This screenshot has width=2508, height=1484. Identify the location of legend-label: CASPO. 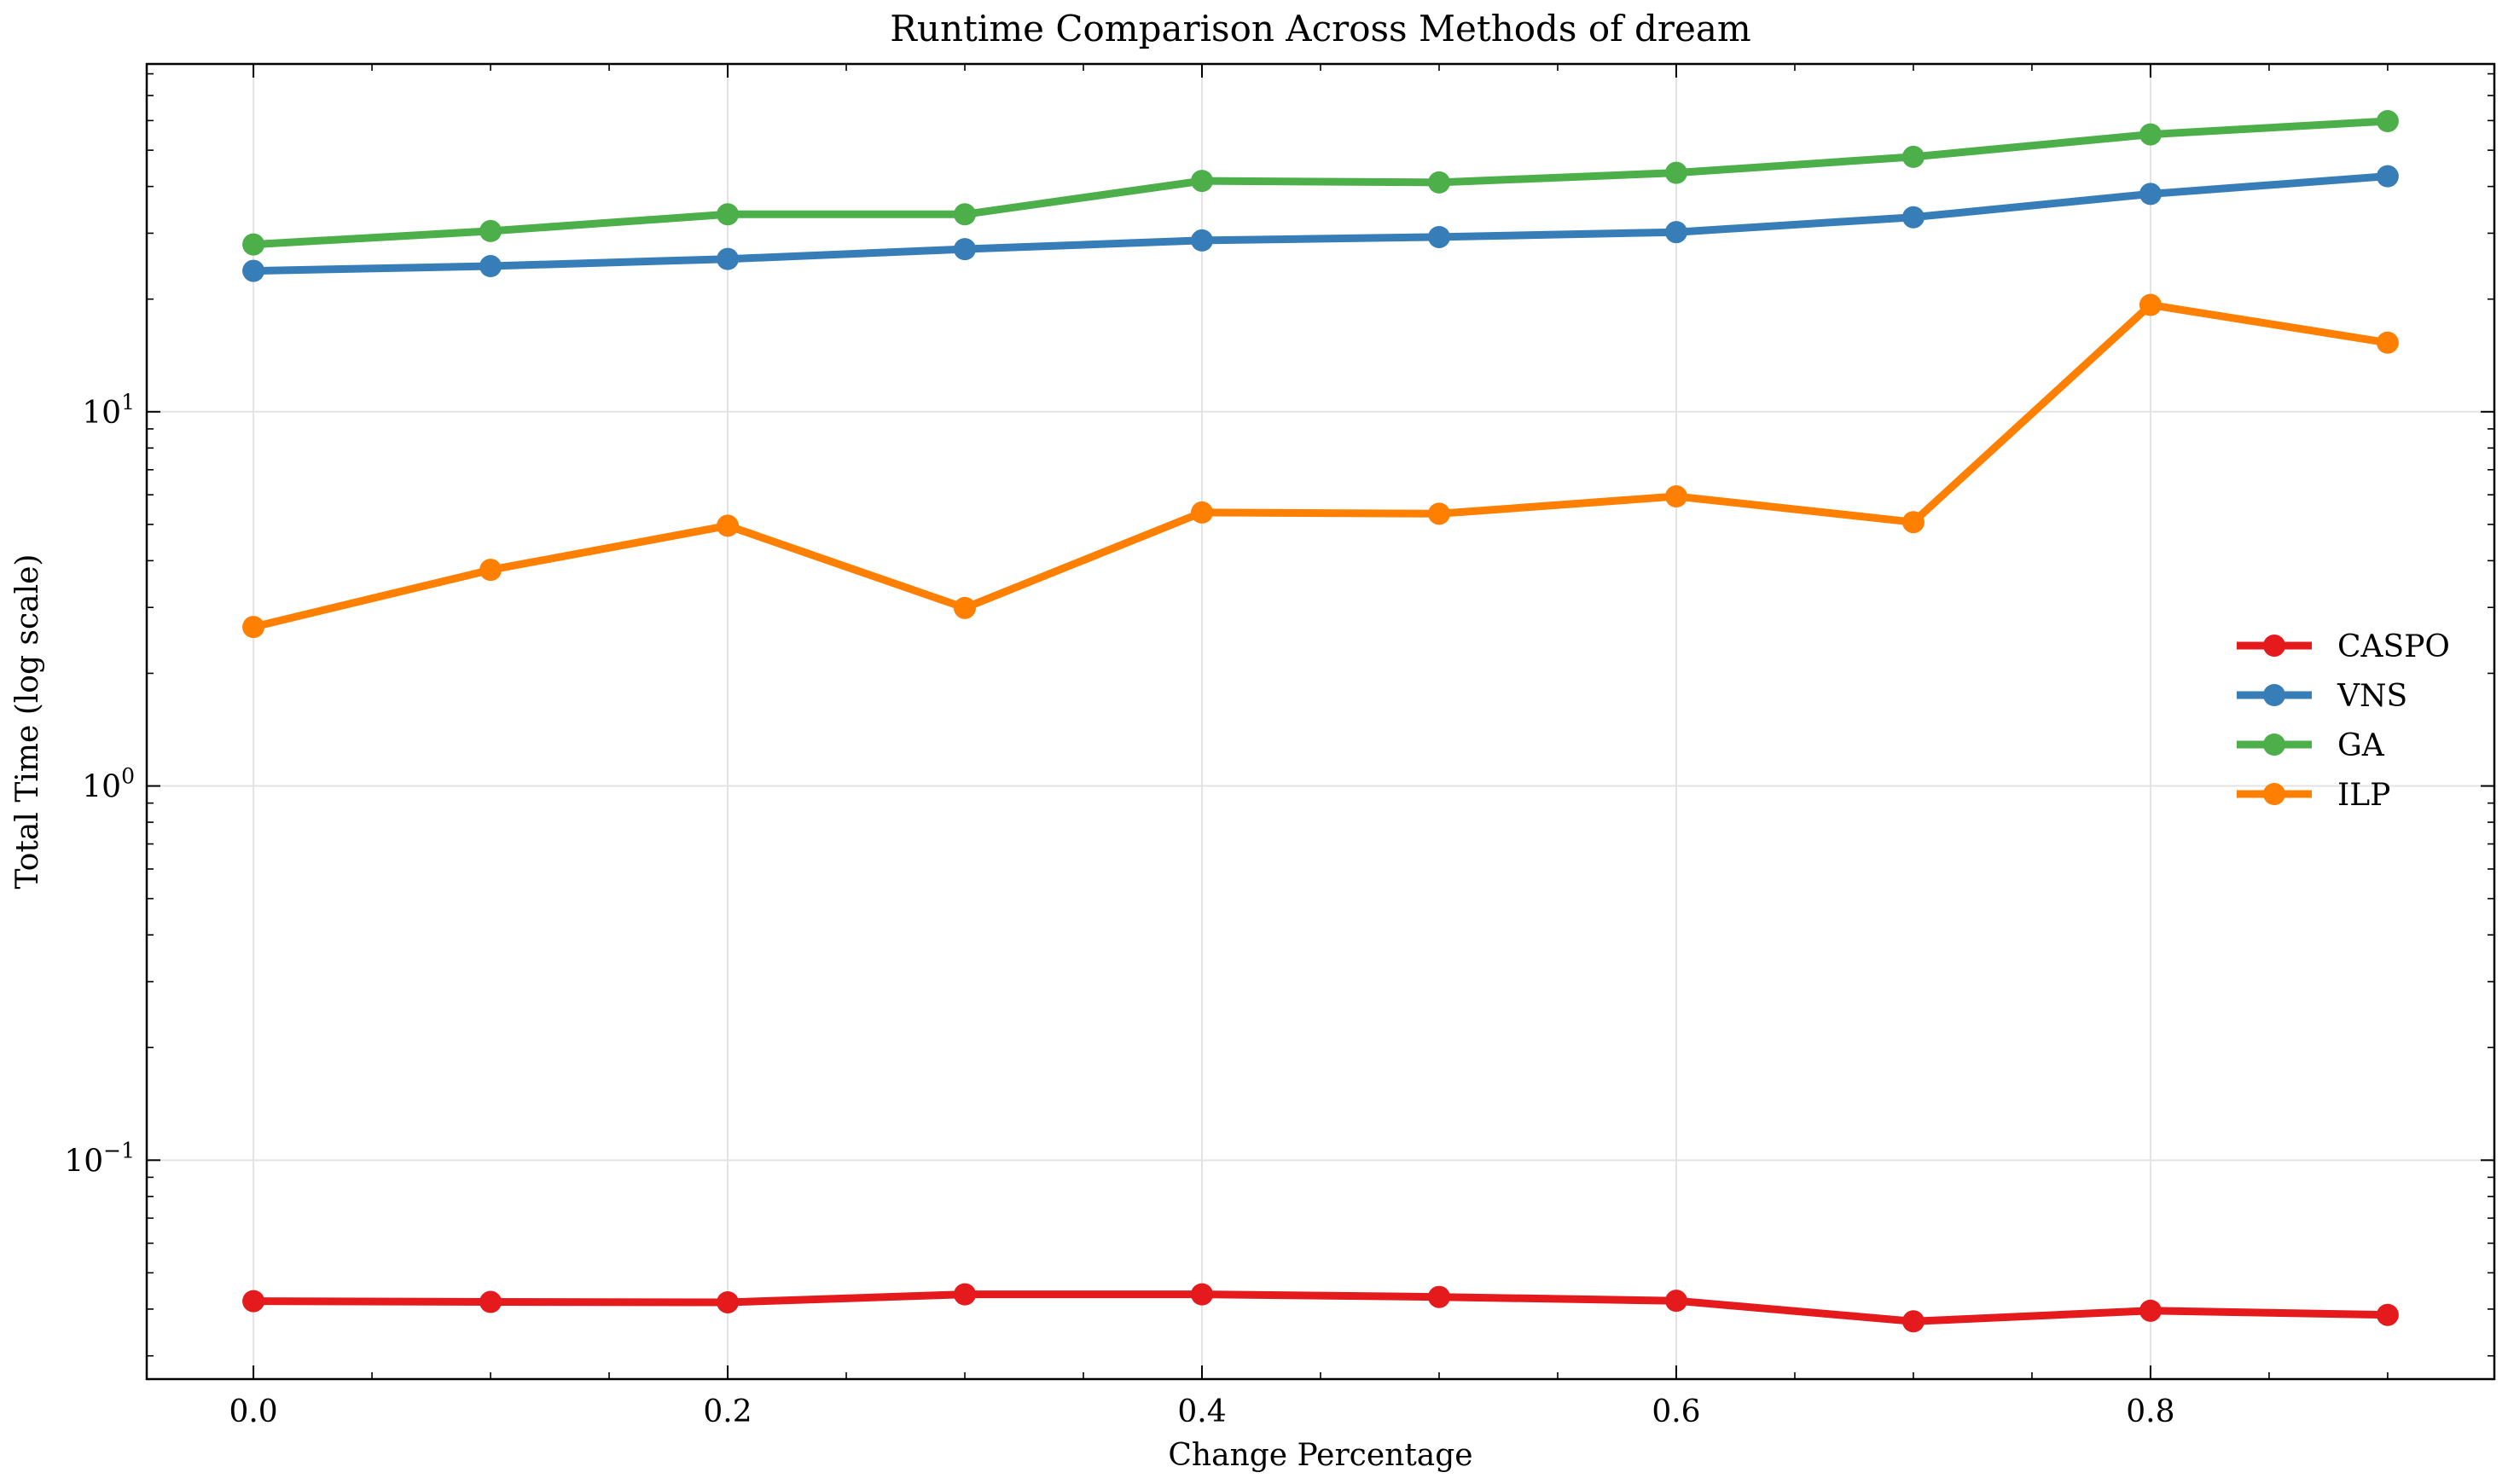
(2393, 646).